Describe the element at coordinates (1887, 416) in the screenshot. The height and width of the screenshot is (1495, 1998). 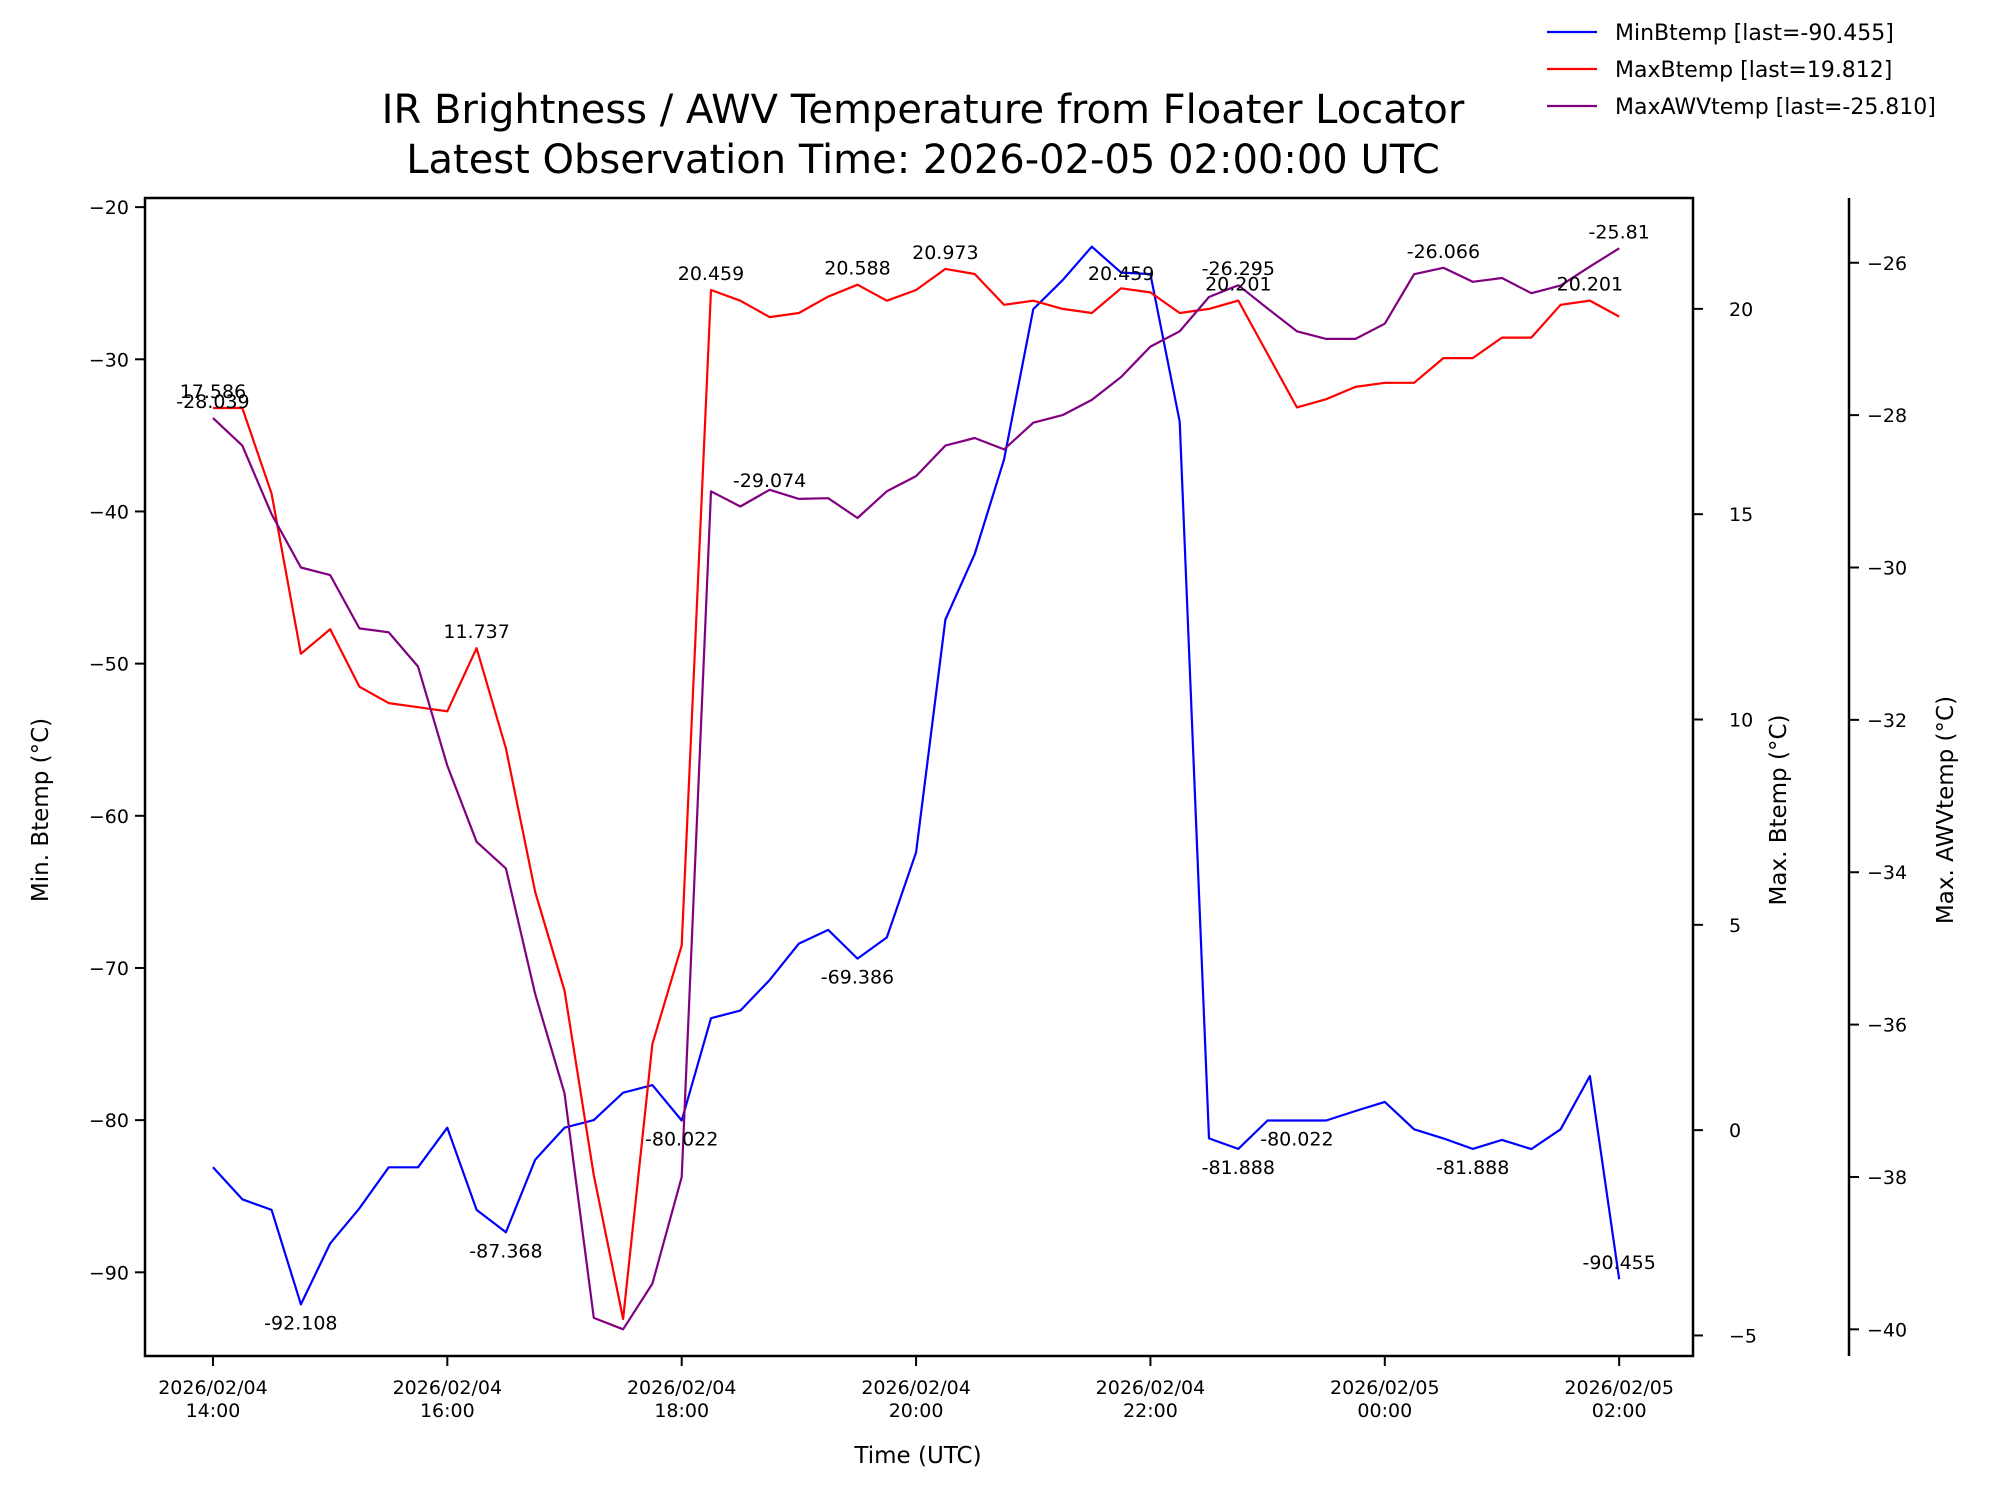
I see `right2-tick-label: −28` at that location.